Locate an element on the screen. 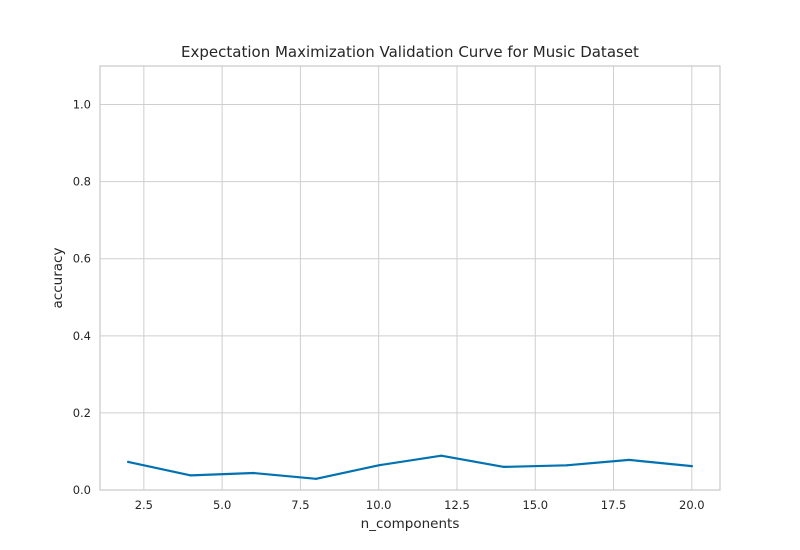  y-tick-label: 1.0 is located at coordinates (82, 105).